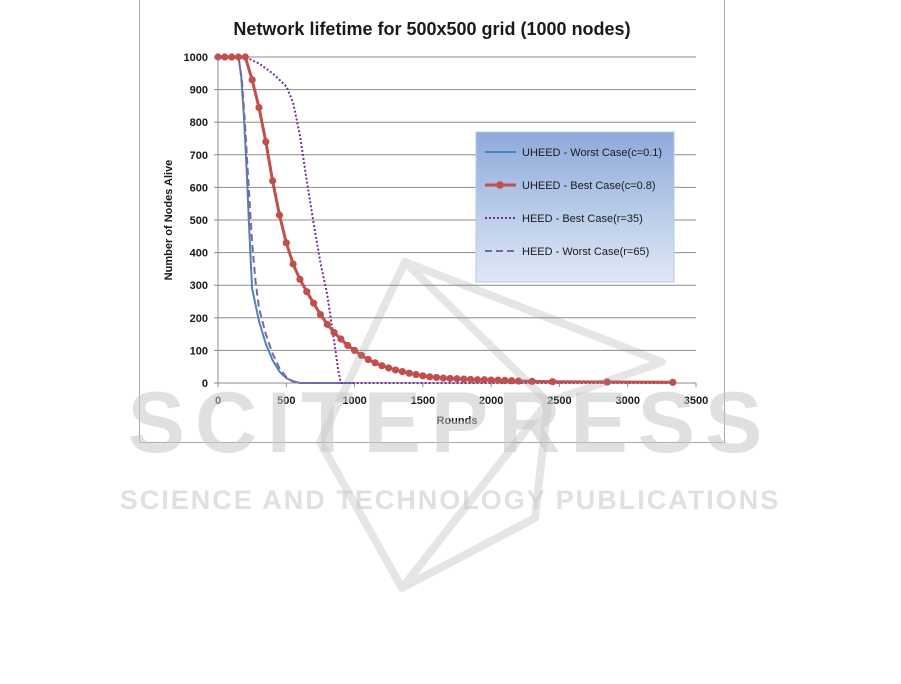 Image resolution: width=901 pixels, height=684 pixels. What do you see at coordinates (457, 421) in the screenshot?
I see `x-axis-label: Rounds` at bounding box center [457, 421].